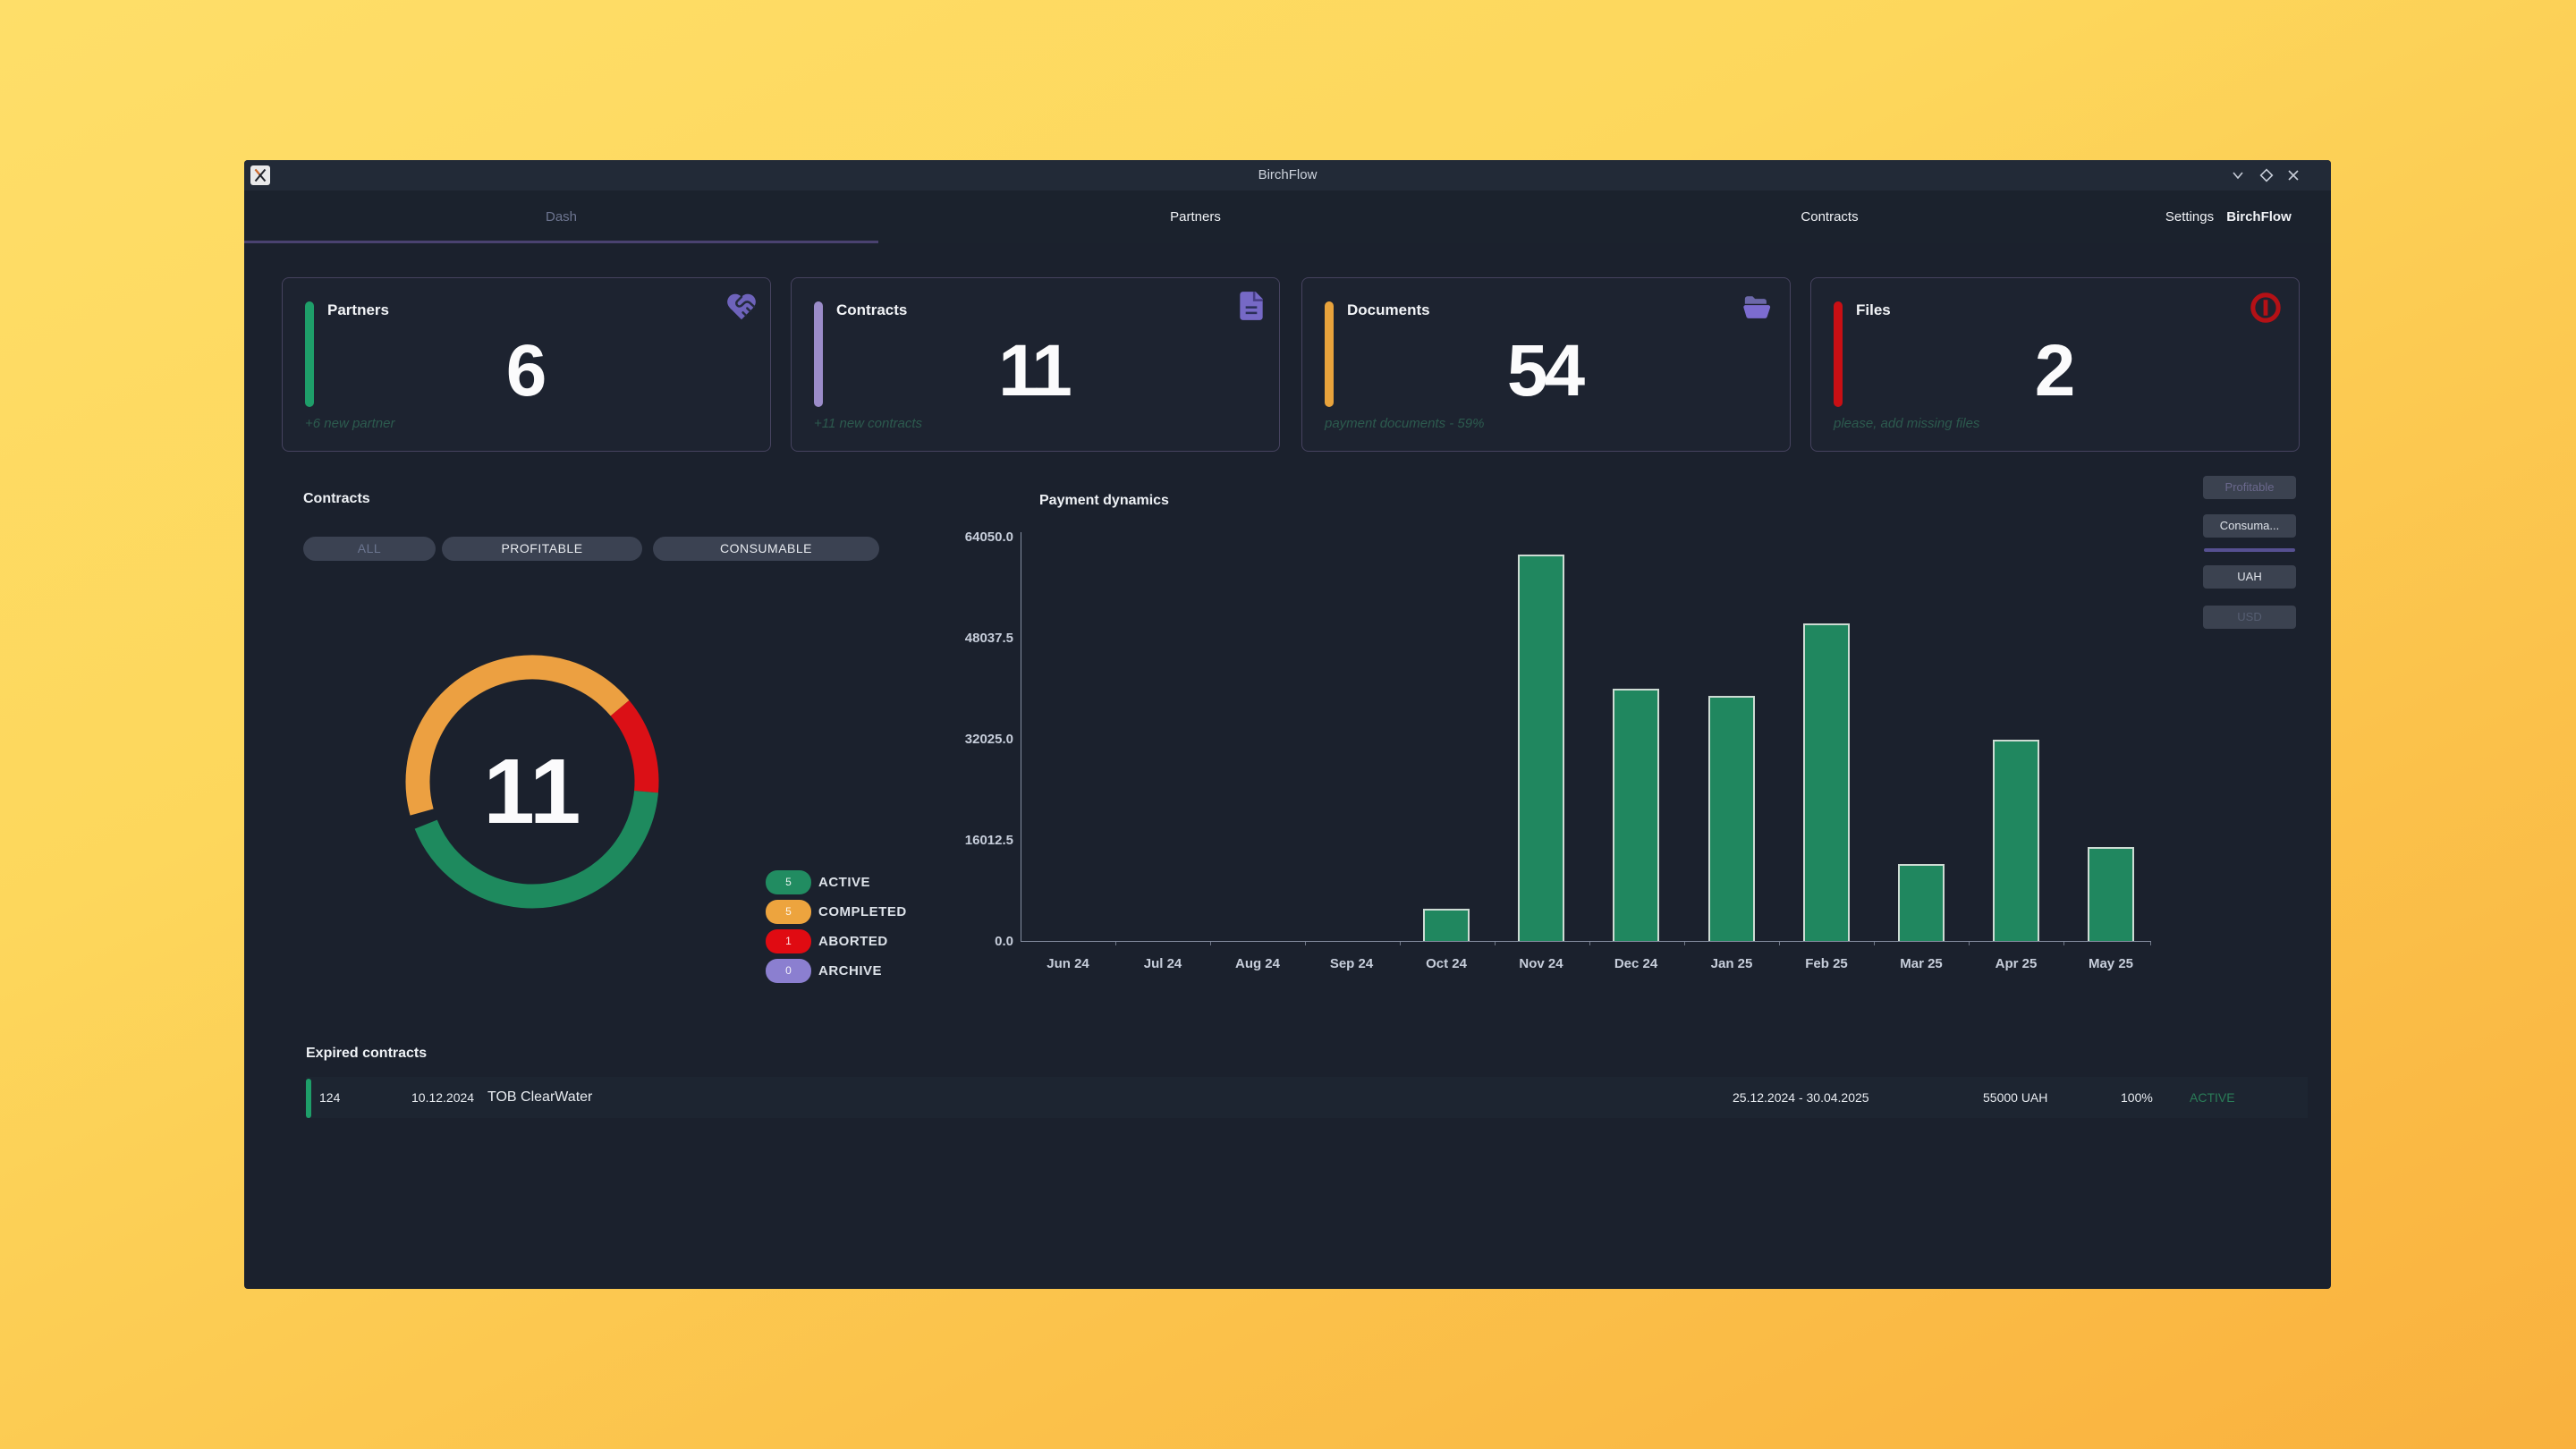  Describe the element at coordinates (532, 791) in the screenshot. I see `svg-text: 11` at that location.